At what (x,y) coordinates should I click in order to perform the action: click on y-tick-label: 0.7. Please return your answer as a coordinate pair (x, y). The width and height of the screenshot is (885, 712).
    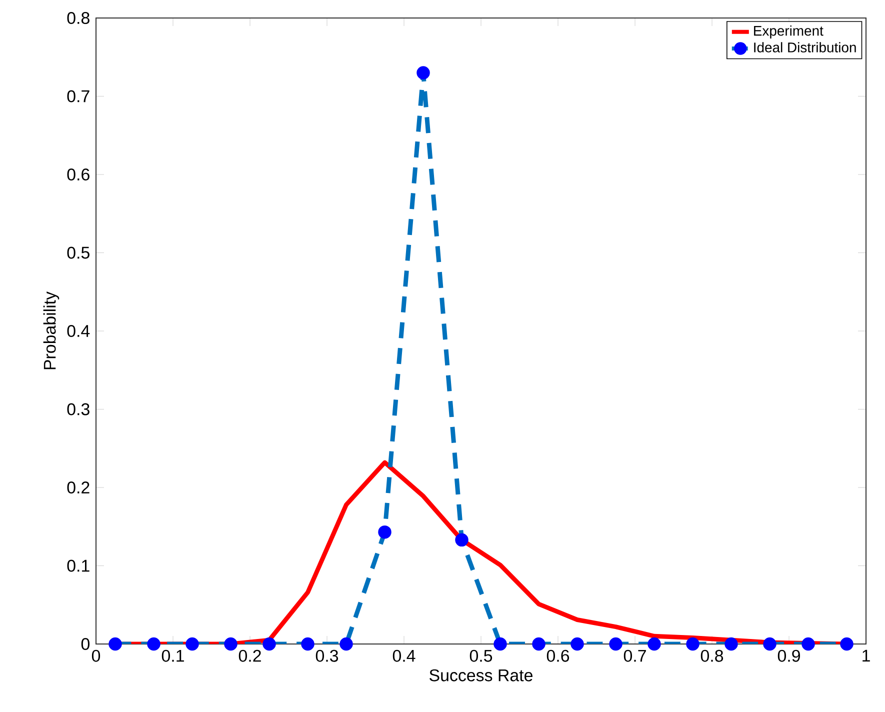
    Looking at the image, I should click on (78, 96).